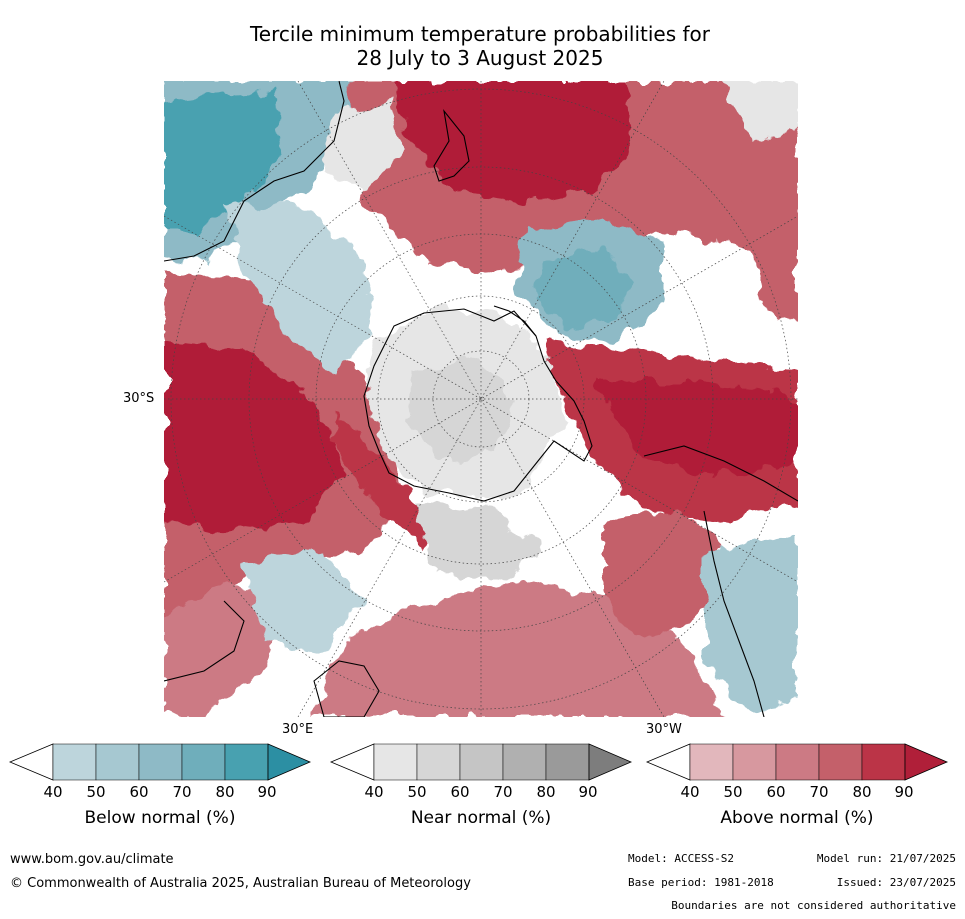 This screenshot has height=919, width=965. I want to click on near-region-northeast, so click(761, 111).